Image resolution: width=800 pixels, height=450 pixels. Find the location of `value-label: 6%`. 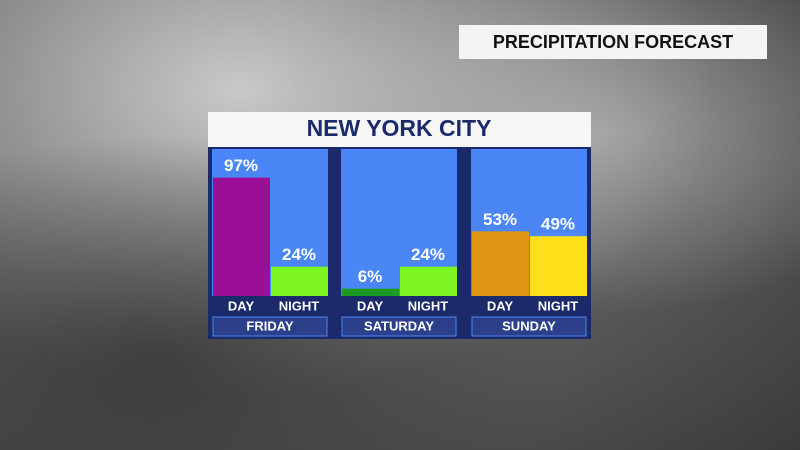

value-label: 6% is located at coordinates (370, 276).